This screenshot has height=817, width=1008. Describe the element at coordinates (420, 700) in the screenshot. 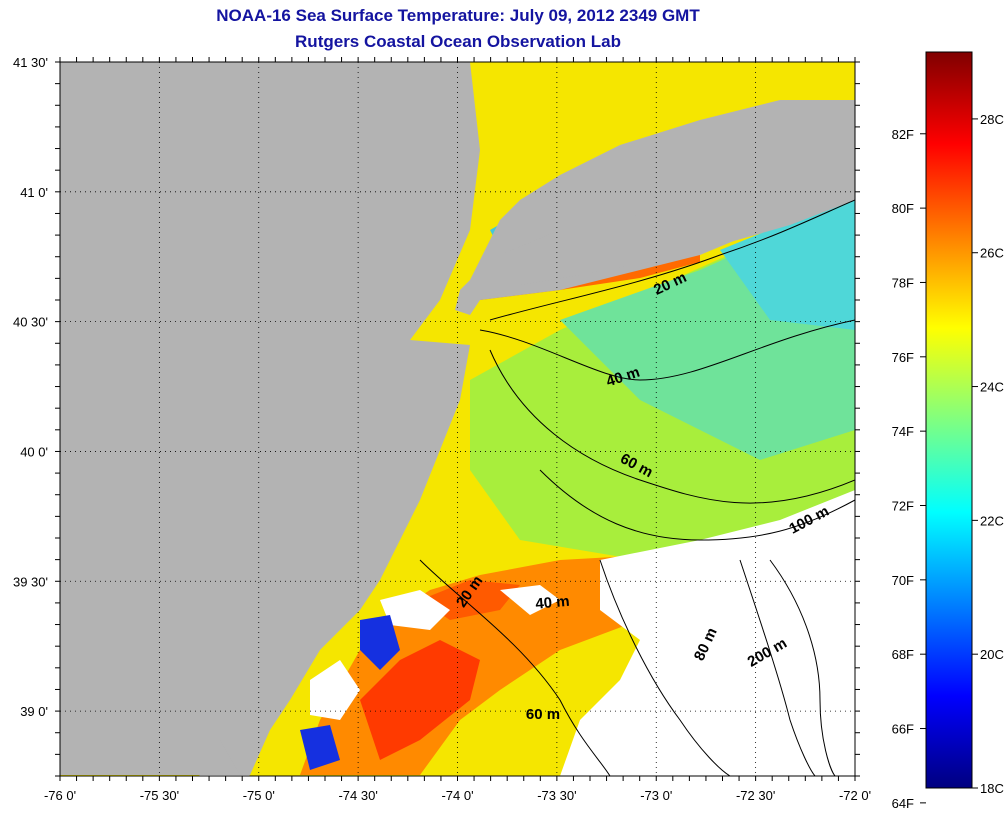

I see `sst-hot-patch` at that location.